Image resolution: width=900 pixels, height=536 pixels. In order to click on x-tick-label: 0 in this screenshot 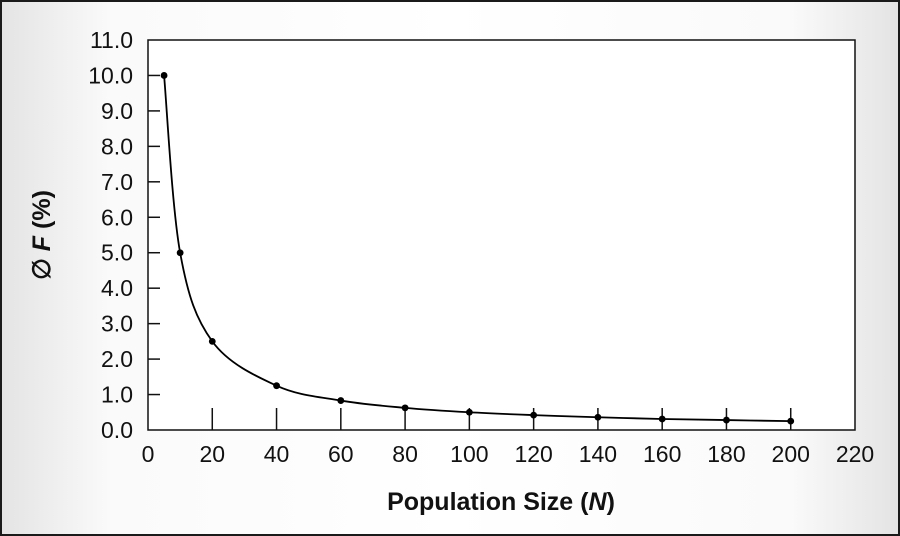, I will do `click(148, 454)`.